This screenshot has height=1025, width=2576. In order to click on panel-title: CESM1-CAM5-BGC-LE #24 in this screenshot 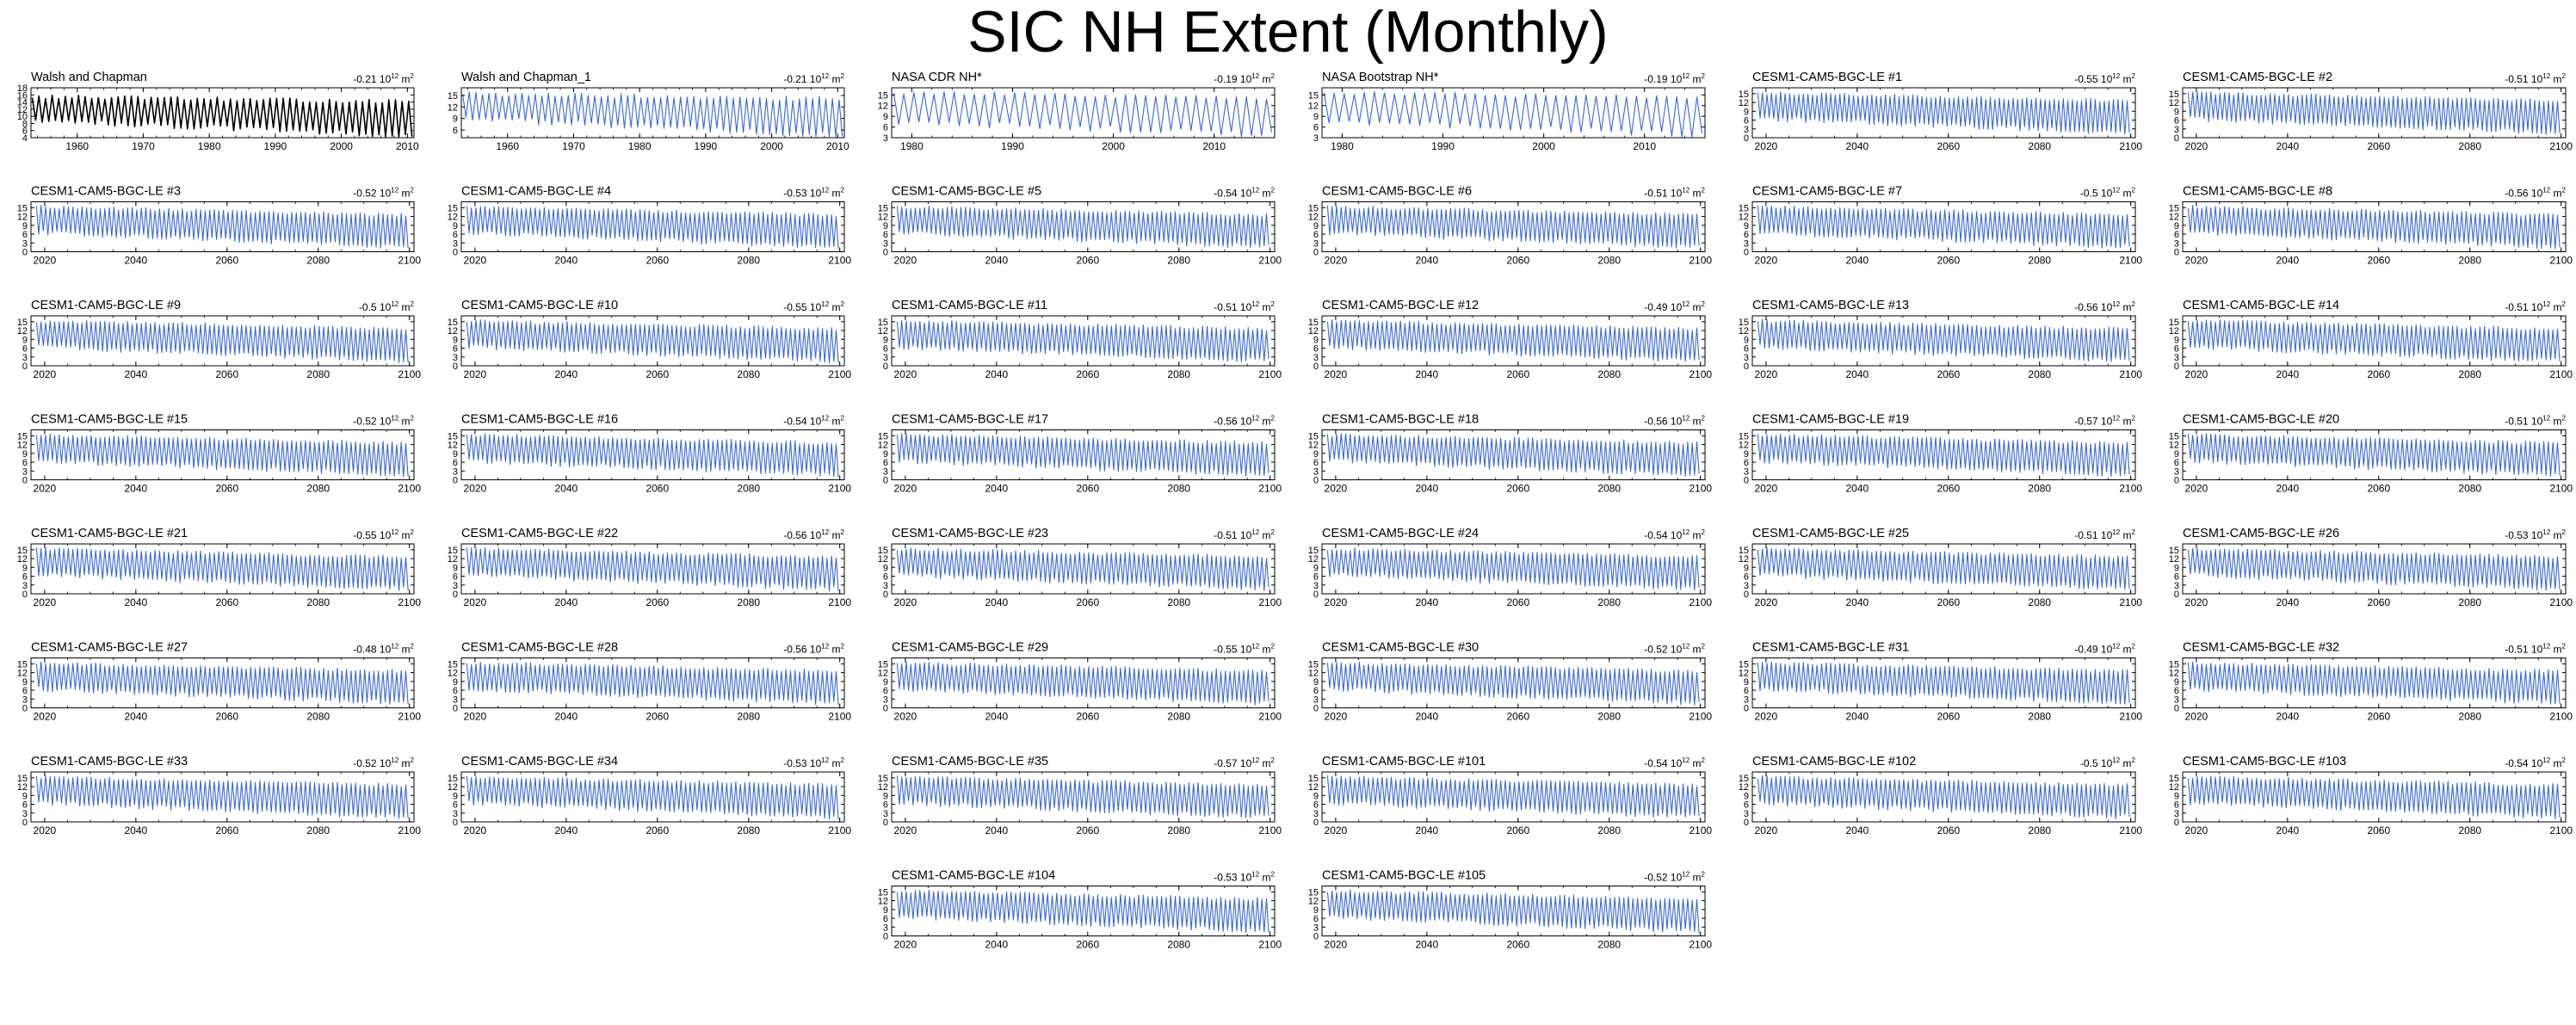, I will do `click(1400, 533)`.